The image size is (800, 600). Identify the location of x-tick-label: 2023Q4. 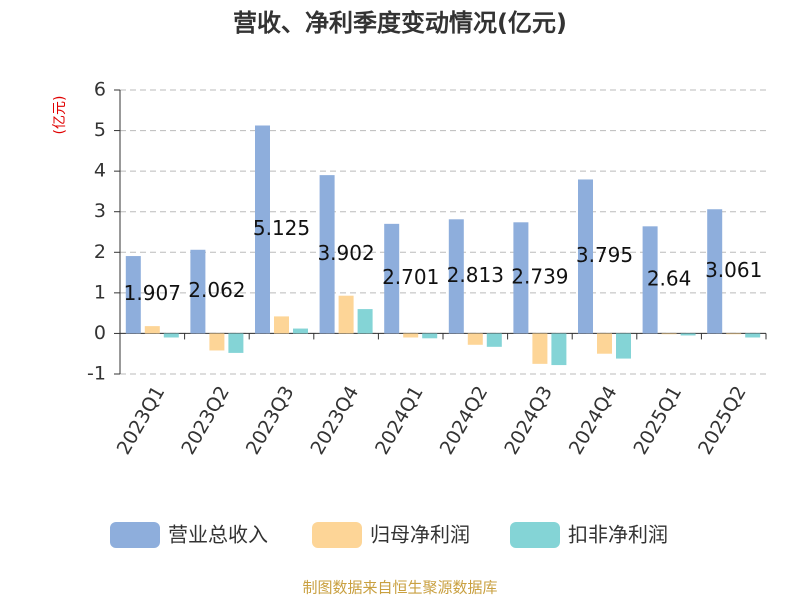
(334, 420).